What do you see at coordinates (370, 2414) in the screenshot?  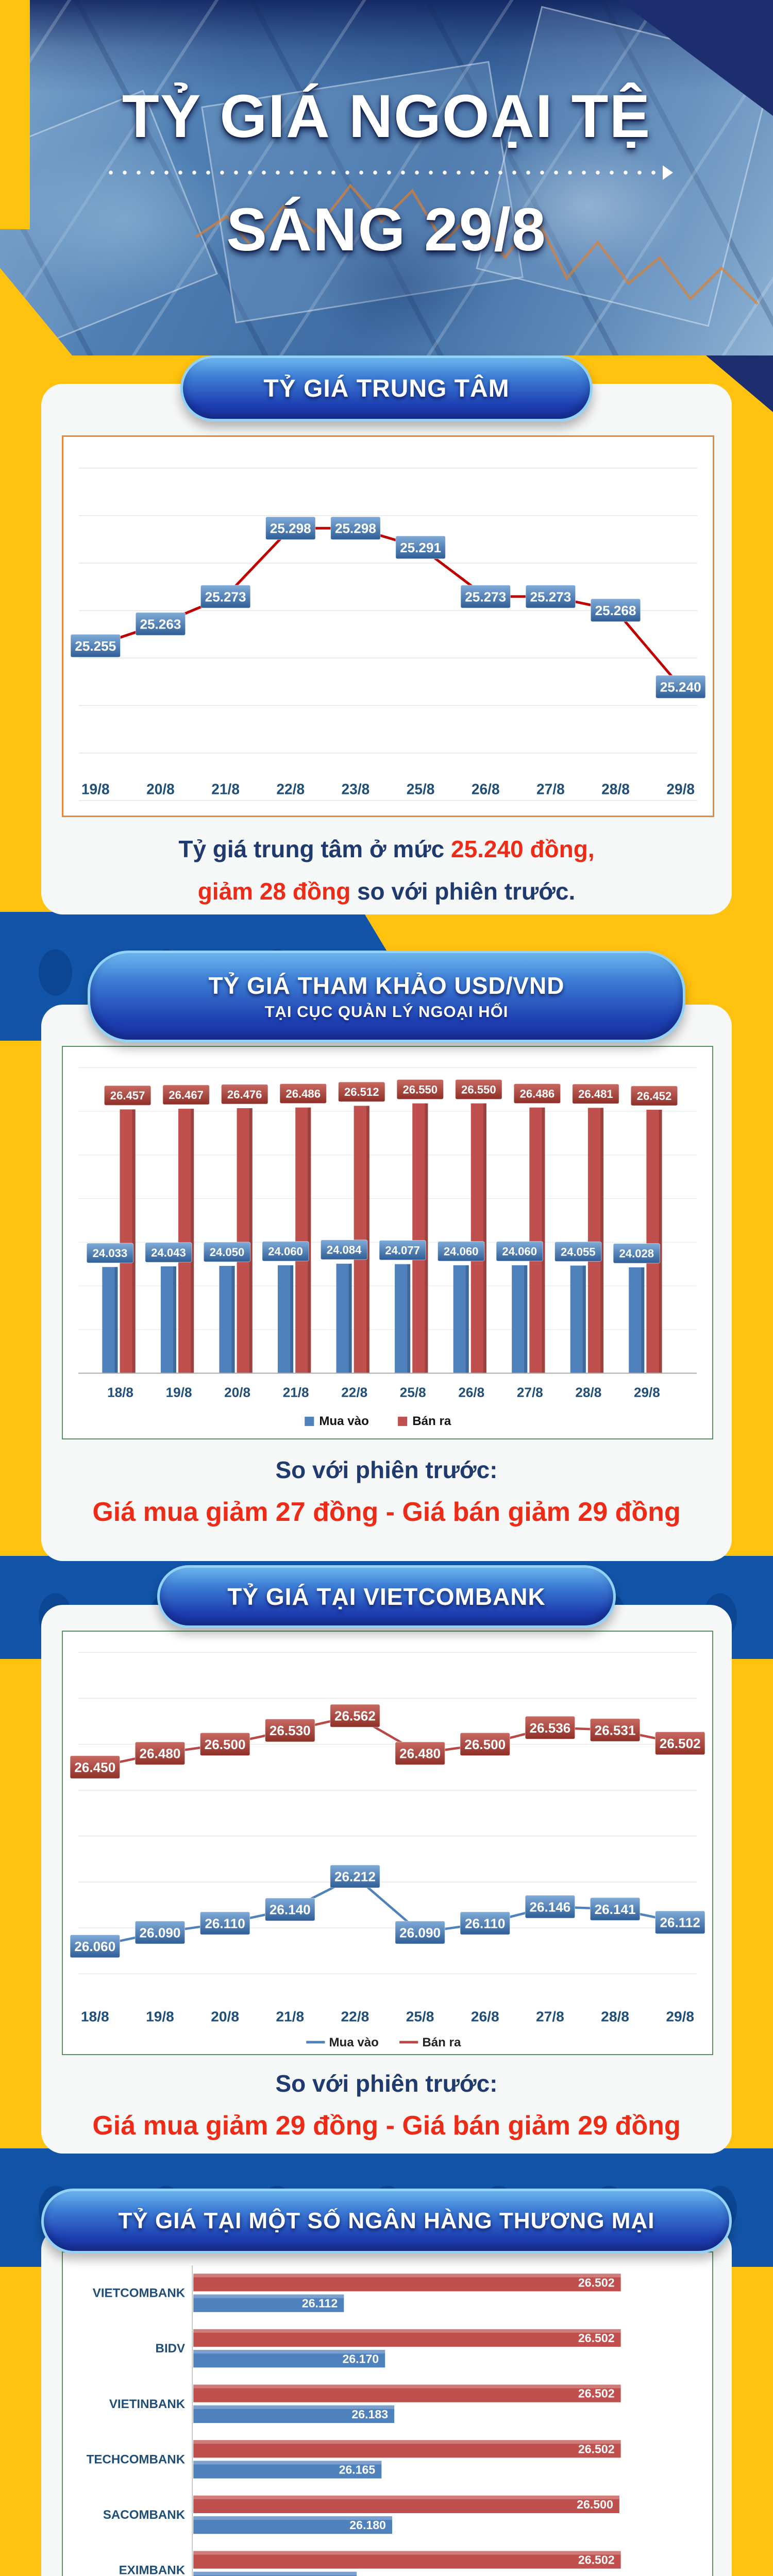 I see `svg-text: 26.183` at bounding box center [370, 2414].